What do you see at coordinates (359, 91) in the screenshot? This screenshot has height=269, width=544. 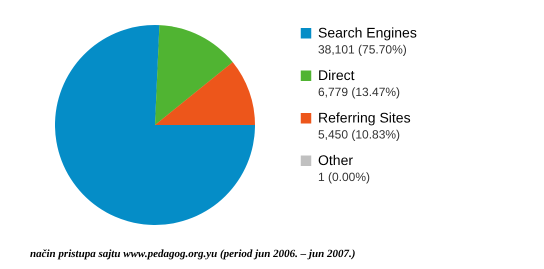 I see `data-label: 6,779 (13.47%)` at bounding box center [359, 91].